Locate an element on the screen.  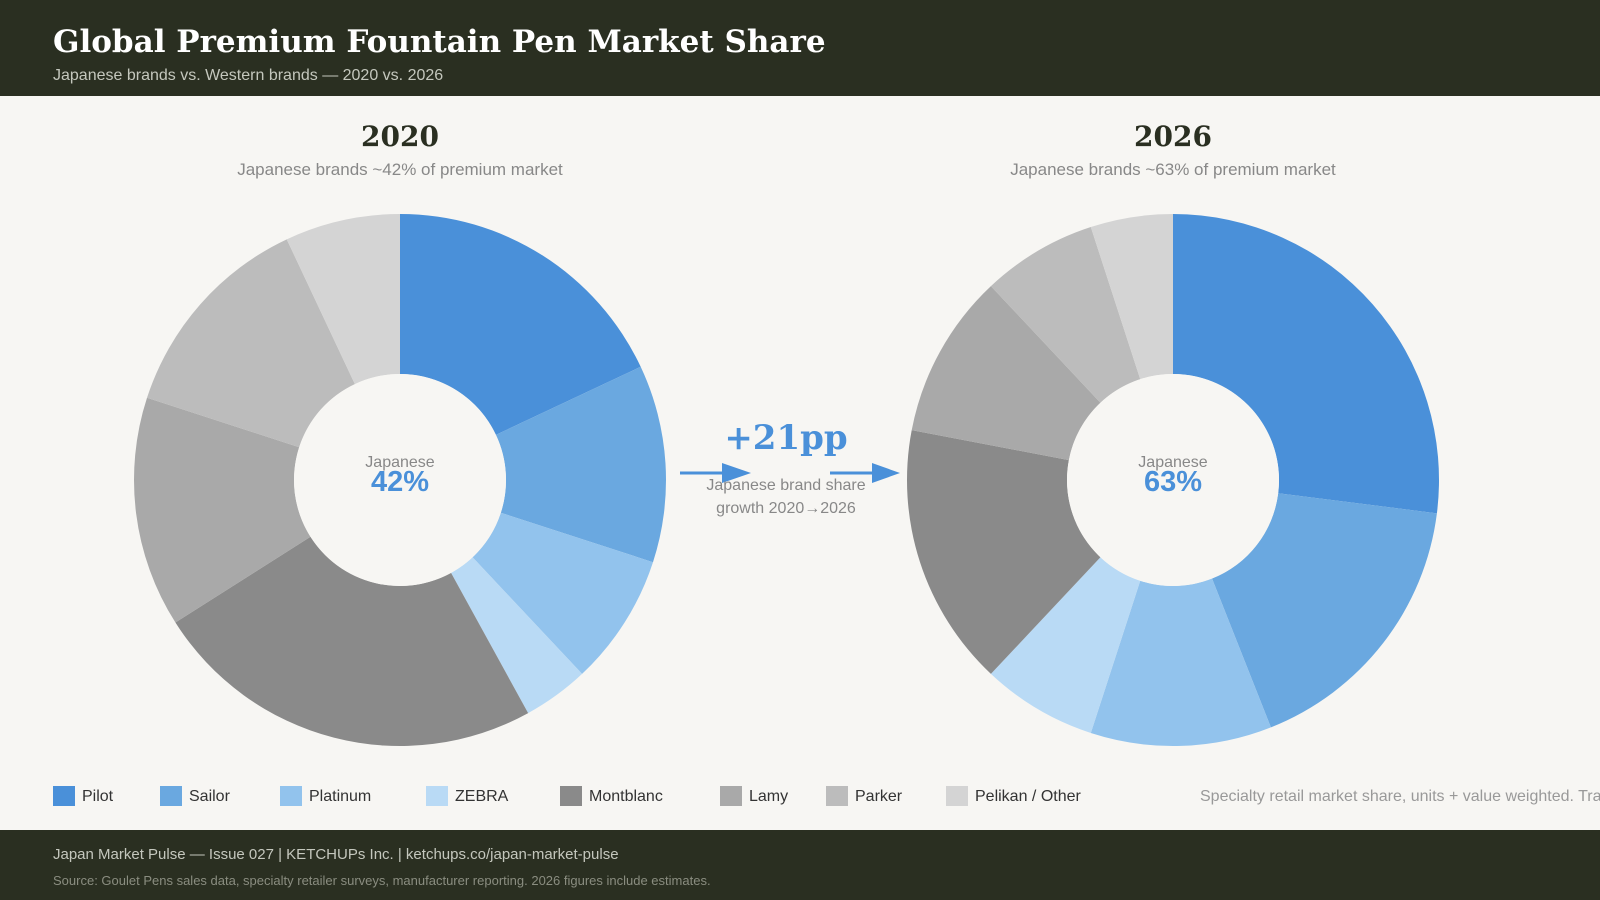
slice-2020-lamy is located at coordinates (222, 510).